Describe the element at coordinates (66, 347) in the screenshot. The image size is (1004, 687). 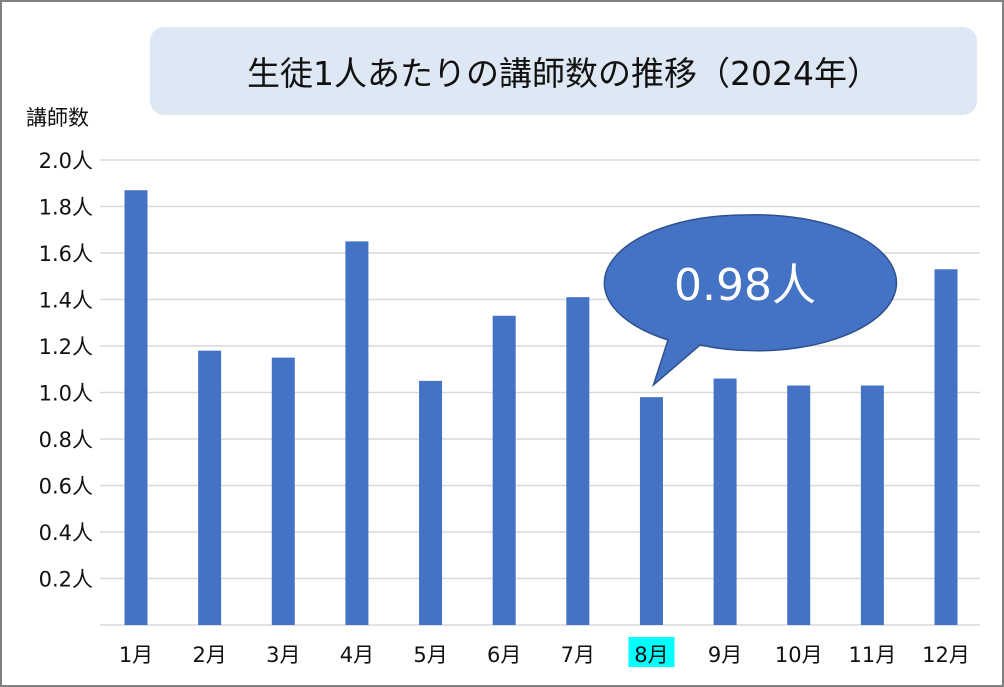
I see `y-tick-label: 1.2人` at that location.